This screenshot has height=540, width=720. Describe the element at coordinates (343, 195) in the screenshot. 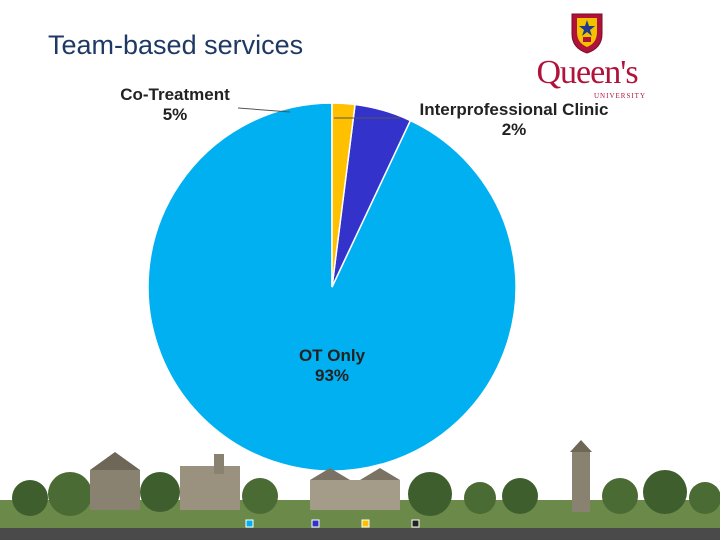

I see `pie-slice-interprofessional-clinic` at that location.